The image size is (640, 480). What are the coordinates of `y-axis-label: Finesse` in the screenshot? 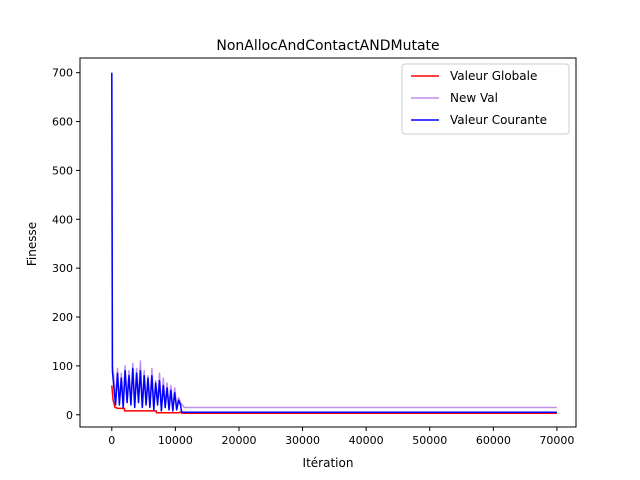 It's located at (32, 244).